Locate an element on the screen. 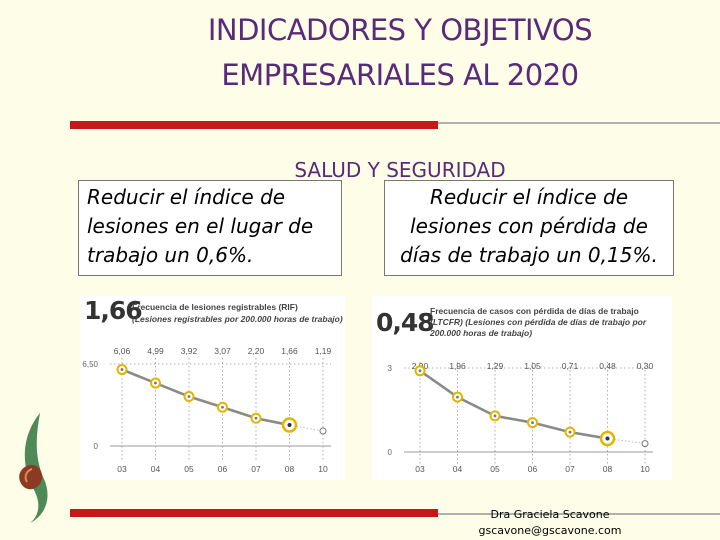 The width and height of the screenshot is (720, 540). data-label: 3,07 is located at coordinates (222, 351).